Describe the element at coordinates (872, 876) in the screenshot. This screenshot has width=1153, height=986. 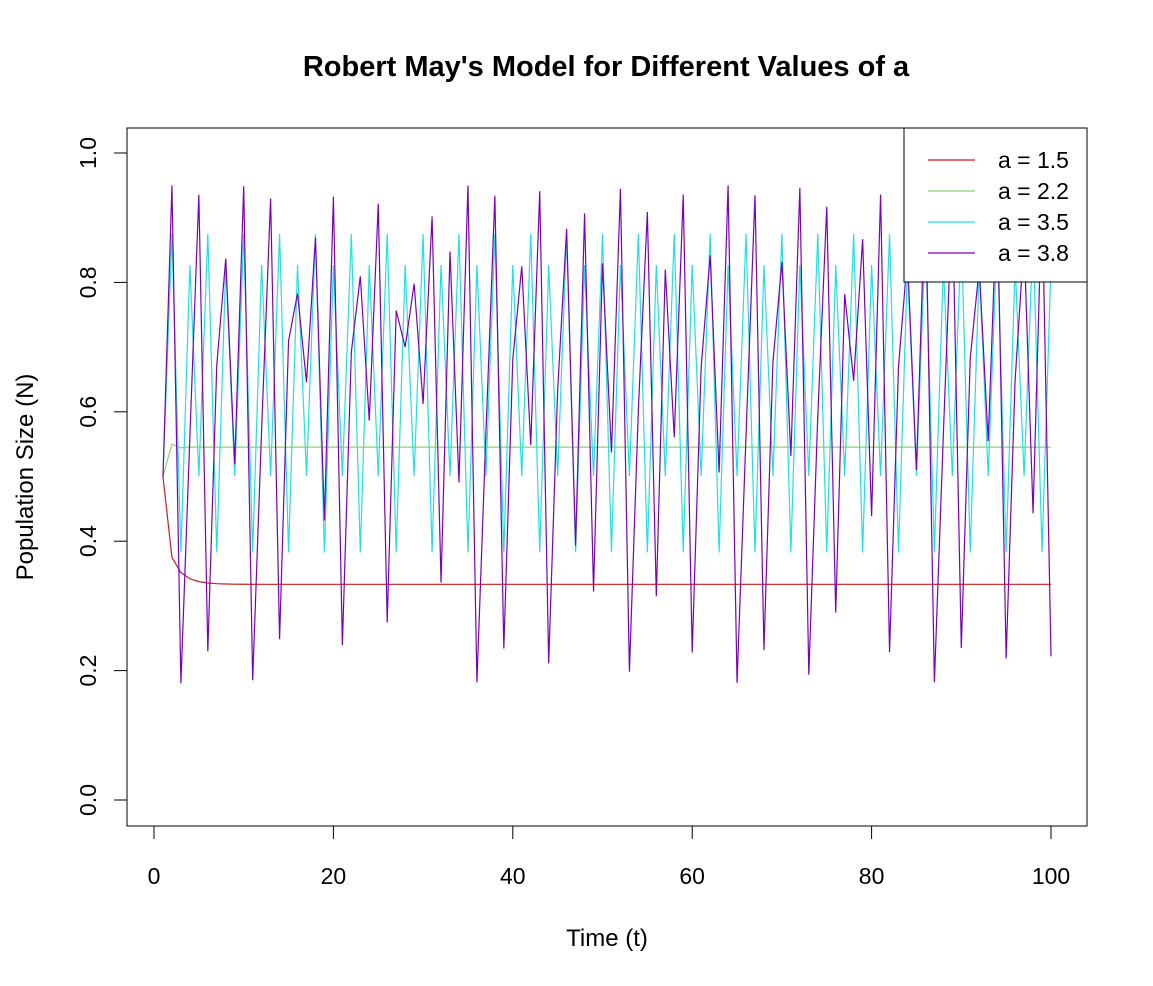
I see `x-tick-label: 80` at that location.